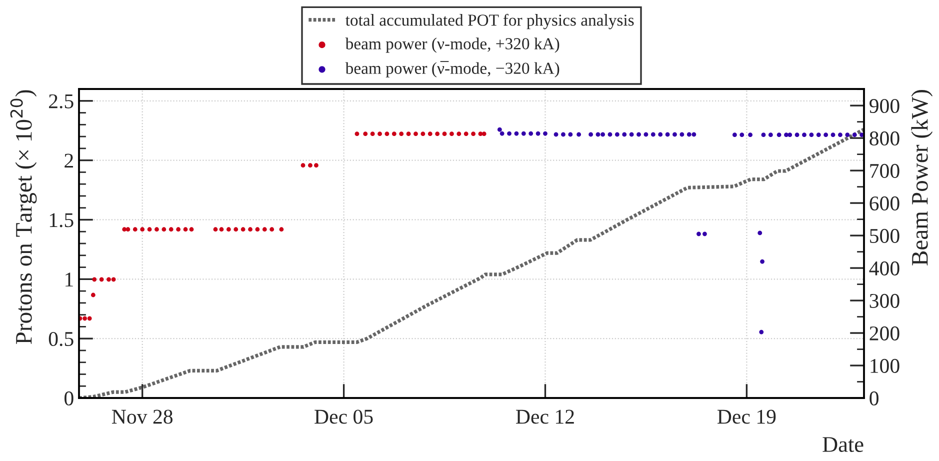 The width and height of the screenshot is (939, 461). Describe the element at coordinates (23, 217) in the screenshot. I see `y-axis-title: Protons on Target (× 10$^{20}$)` at that location.